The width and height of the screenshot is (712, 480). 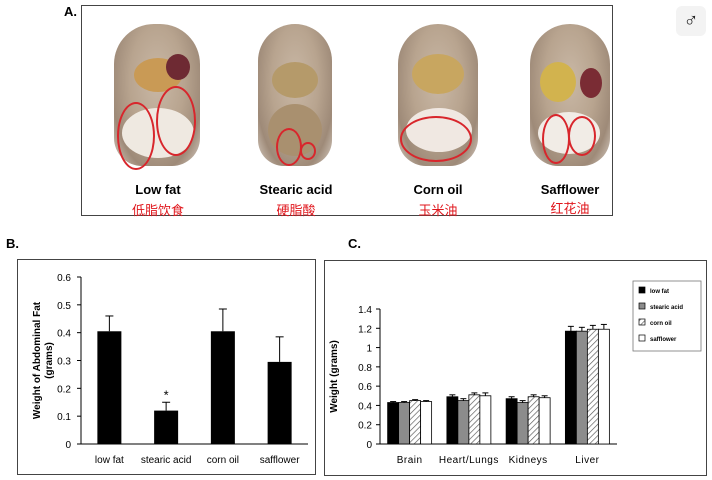 What do you see at coordinates (469, 460) in the screenshot?
I see `x-tick-label: Heart/Lungs` at bounding box center [469, 460].